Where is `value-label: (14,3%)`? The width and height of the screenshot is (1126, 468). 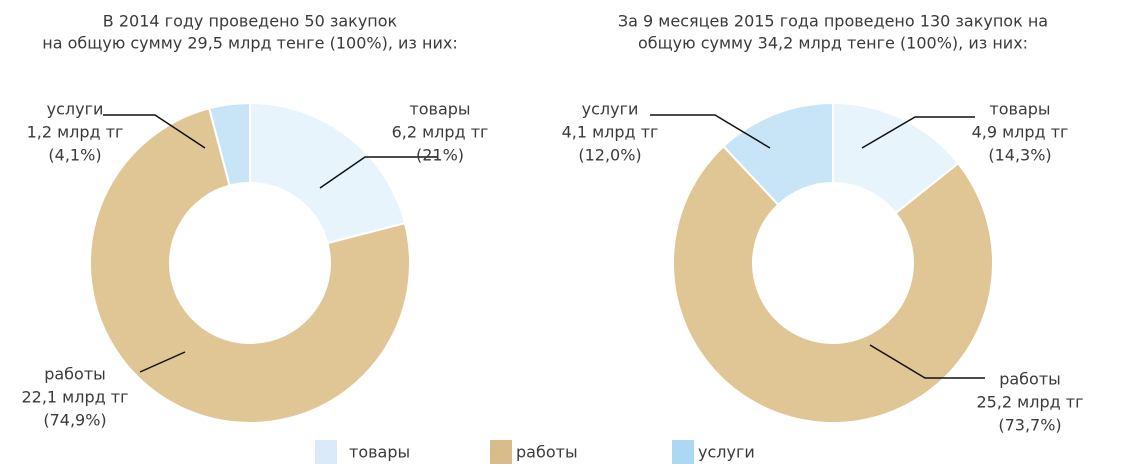 value-label: (14,3%) is located at coordinates (1019, 155).